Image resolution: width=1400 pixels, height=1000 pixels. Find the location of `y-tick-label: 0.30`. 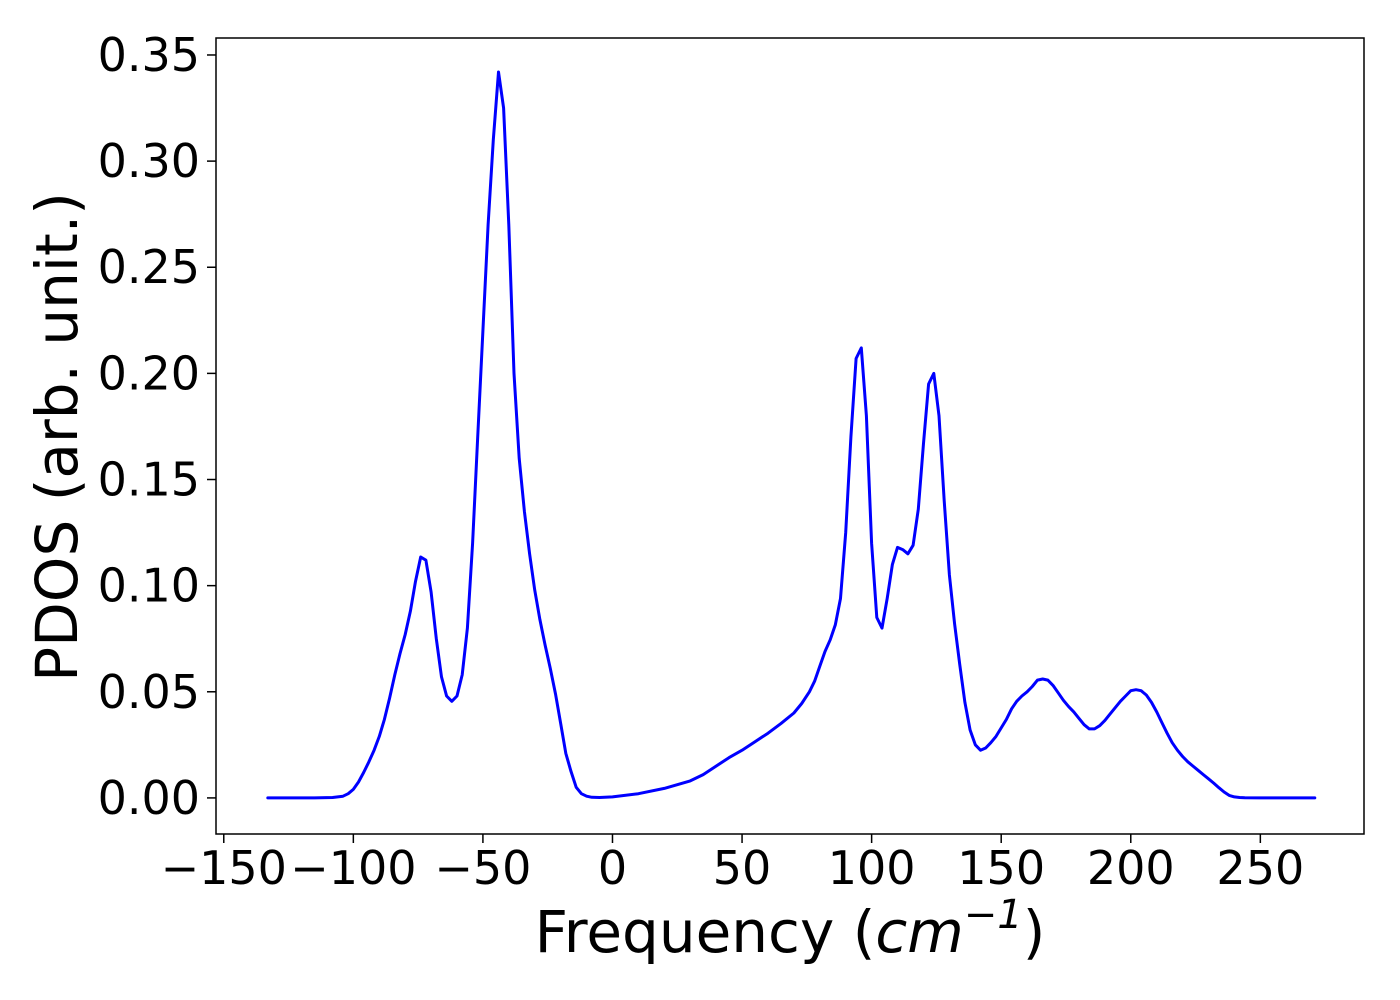

y-tick-label: 0.30 is located at coordinates (149, 161).